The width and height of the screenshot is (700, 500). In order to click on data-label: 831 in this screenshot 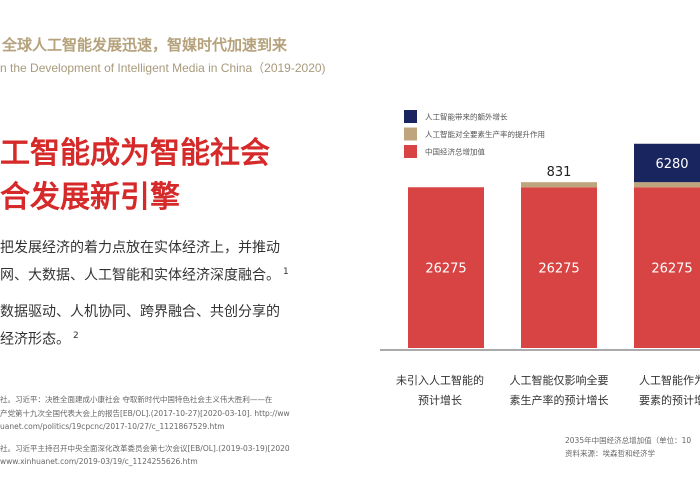, I will do `click(559, 172)`.